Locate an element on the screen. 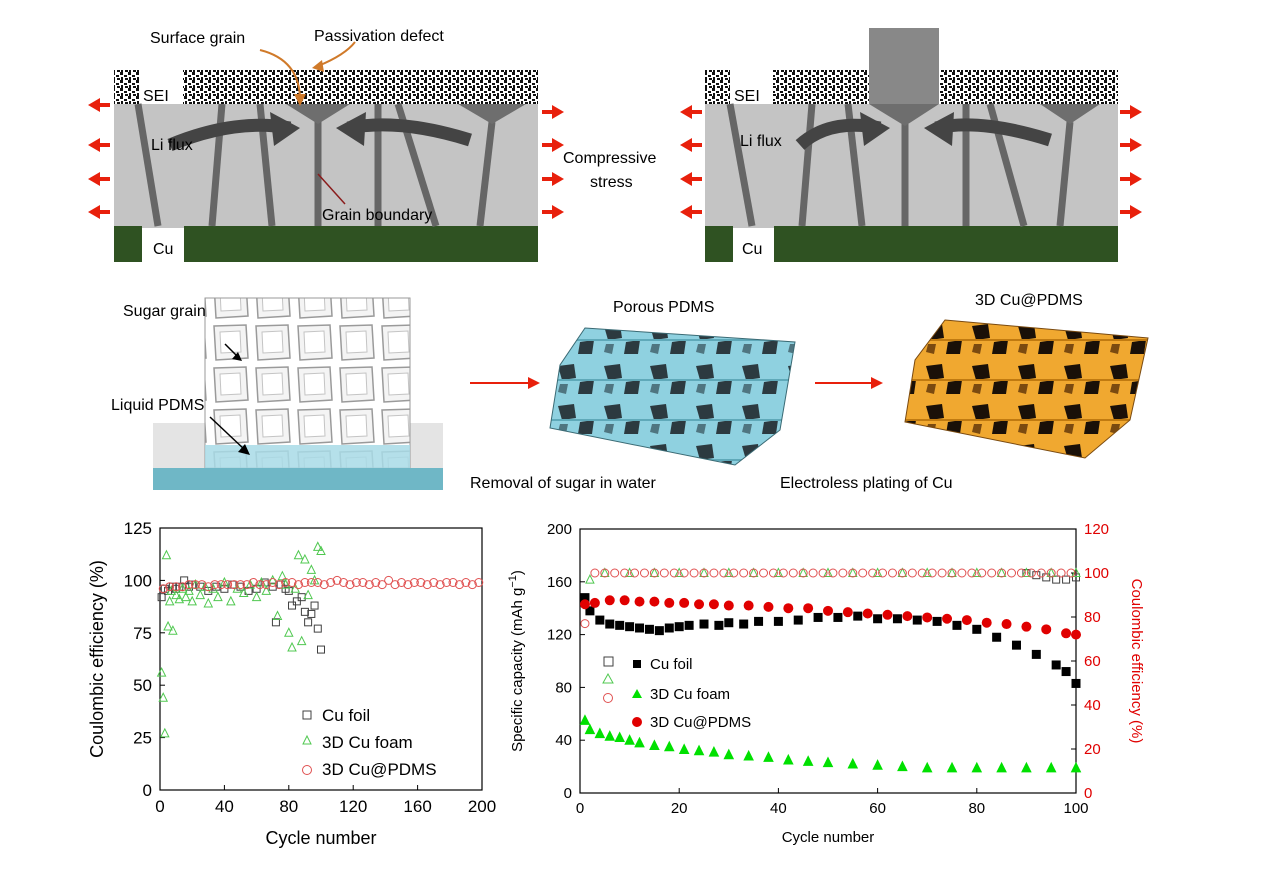 The width and height of the screenshot is (1268, 874). legend-open-marker-cu-foam is located at coordinates (608, 678).